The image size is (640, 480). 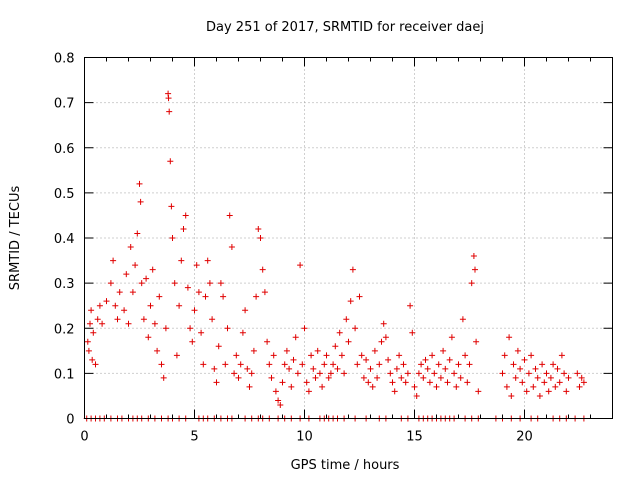 I want to click on y-tick-label: 0.7, so click(x=64, y=104).